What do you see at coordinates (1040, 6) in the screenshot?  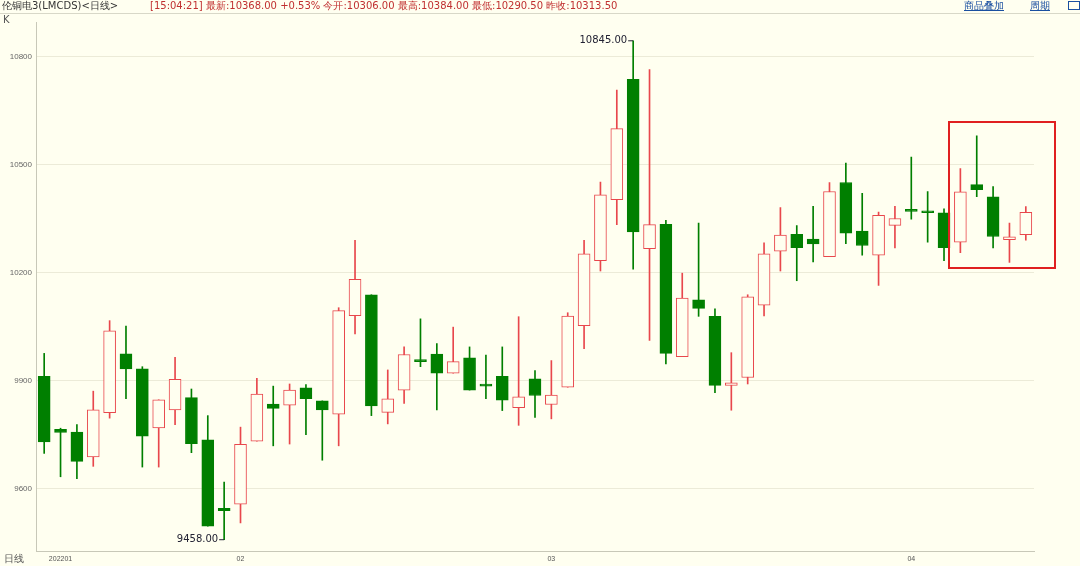 I see `text: 周期` at bounding box center [1040, 6].